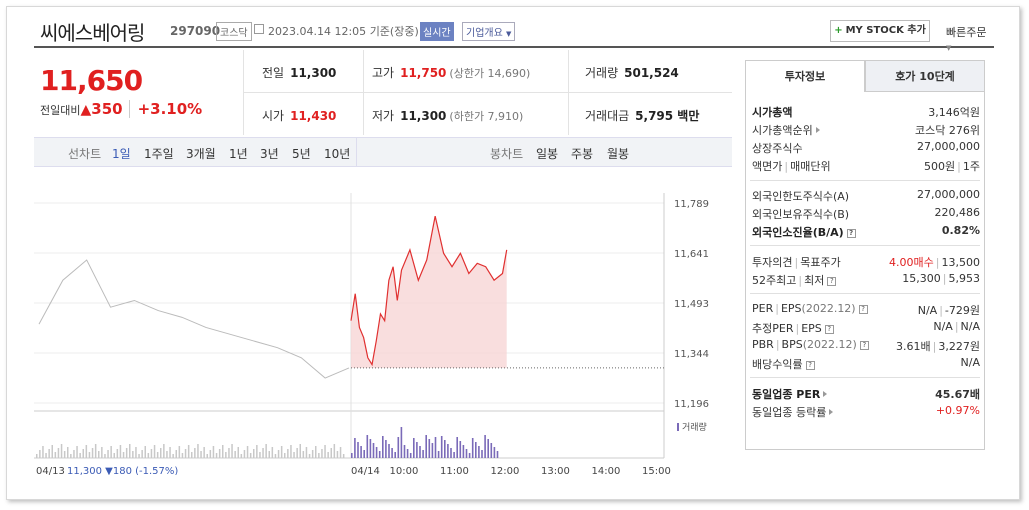 The width and height of the screenshot is (1029, 510). What do you see at coordinates (925, 76) in the screenshot?
I see `tab-orderbook-10: 호가 10단계` at bounding box center [925, 76].